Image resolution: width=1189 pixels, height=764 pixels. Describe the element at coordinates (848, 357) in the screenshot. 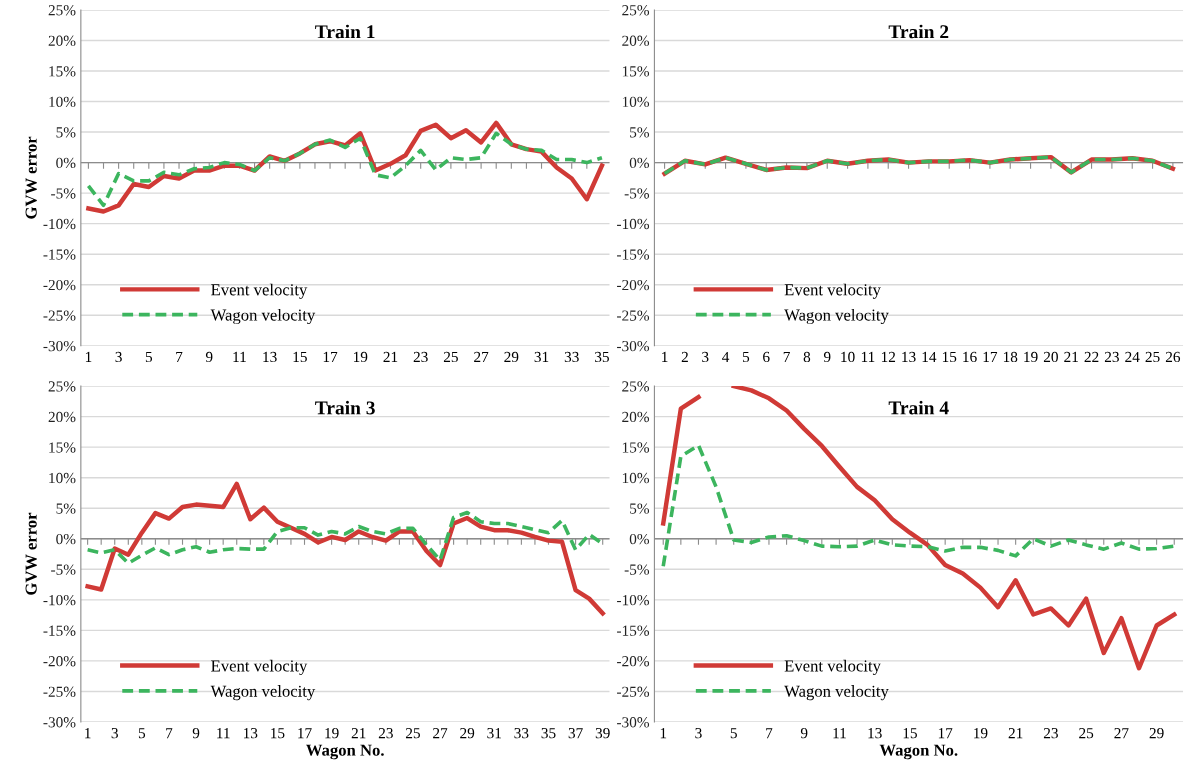

I see `x-tick-label: 10` at that location.